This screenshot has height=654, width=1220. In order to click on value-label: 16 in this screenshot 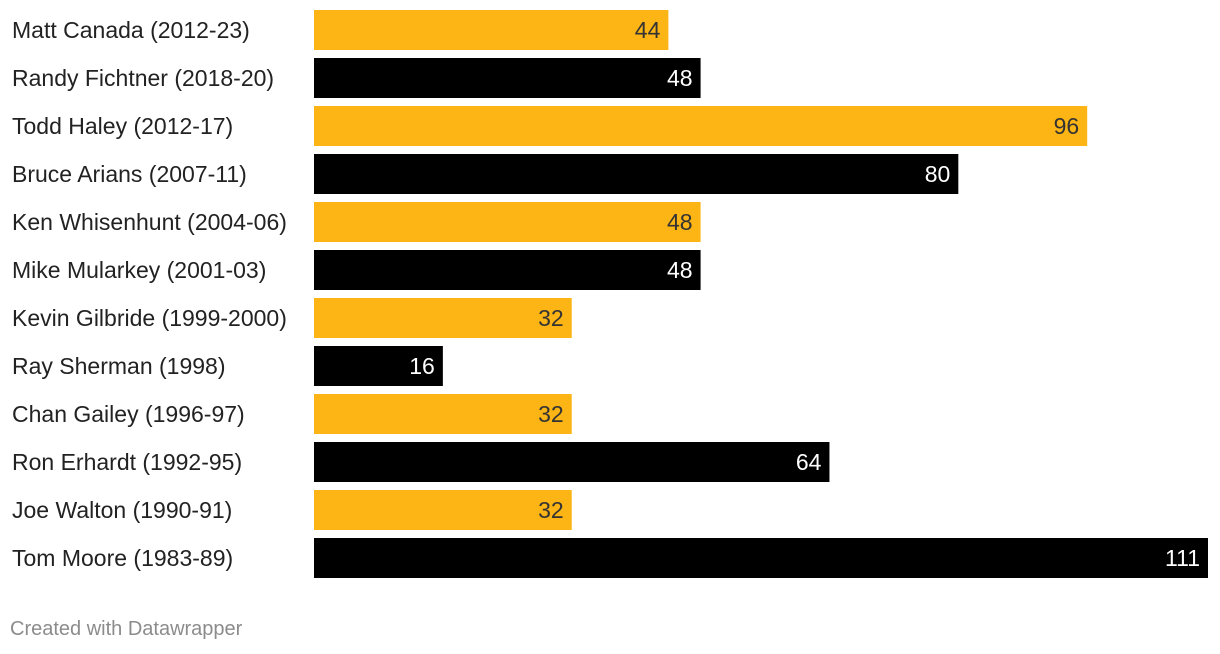, I will do `click(422, 366)`.